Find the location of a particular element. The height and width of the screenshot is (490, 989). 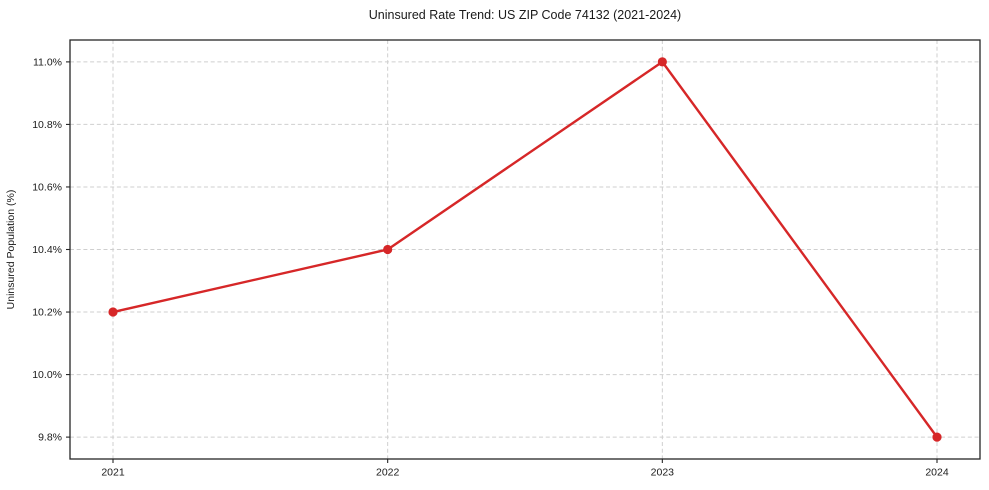

y-tick-label: 10.0% is located at coordinates (47, 375).